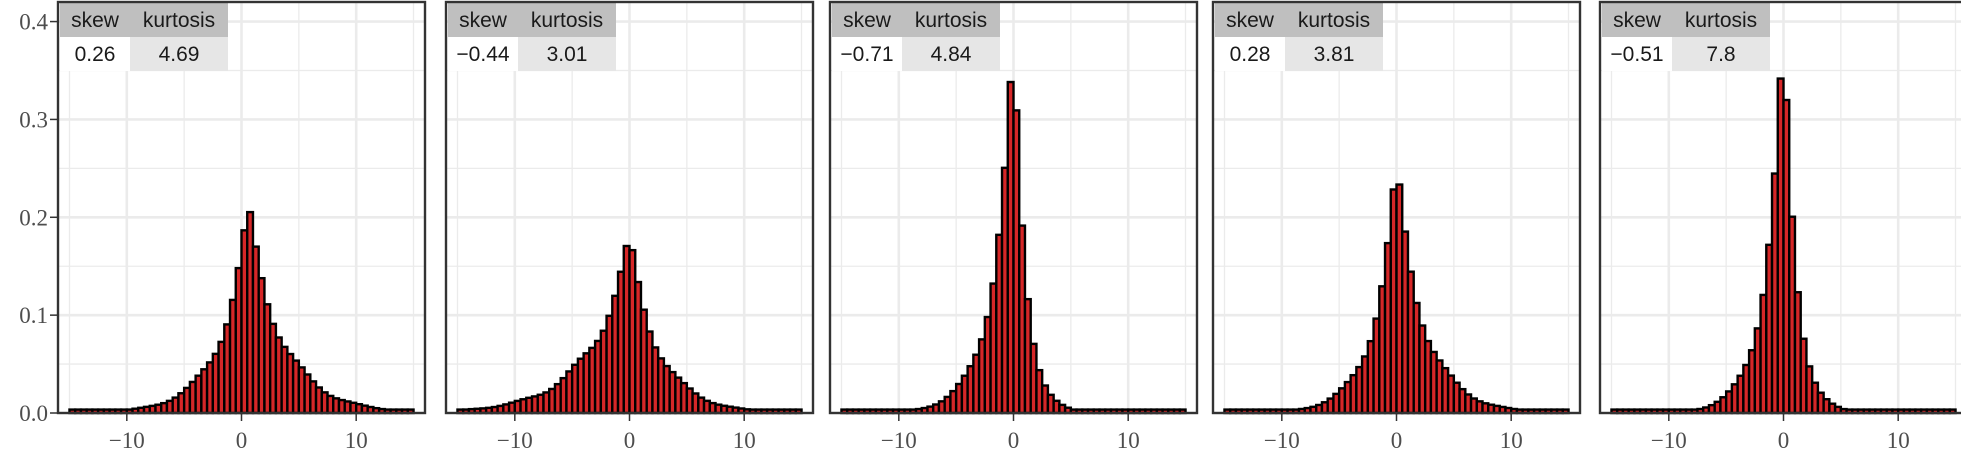 This screenshot has width=1961, height=462. I want to click on y-tick-label: 0.0, so click(33, 413).